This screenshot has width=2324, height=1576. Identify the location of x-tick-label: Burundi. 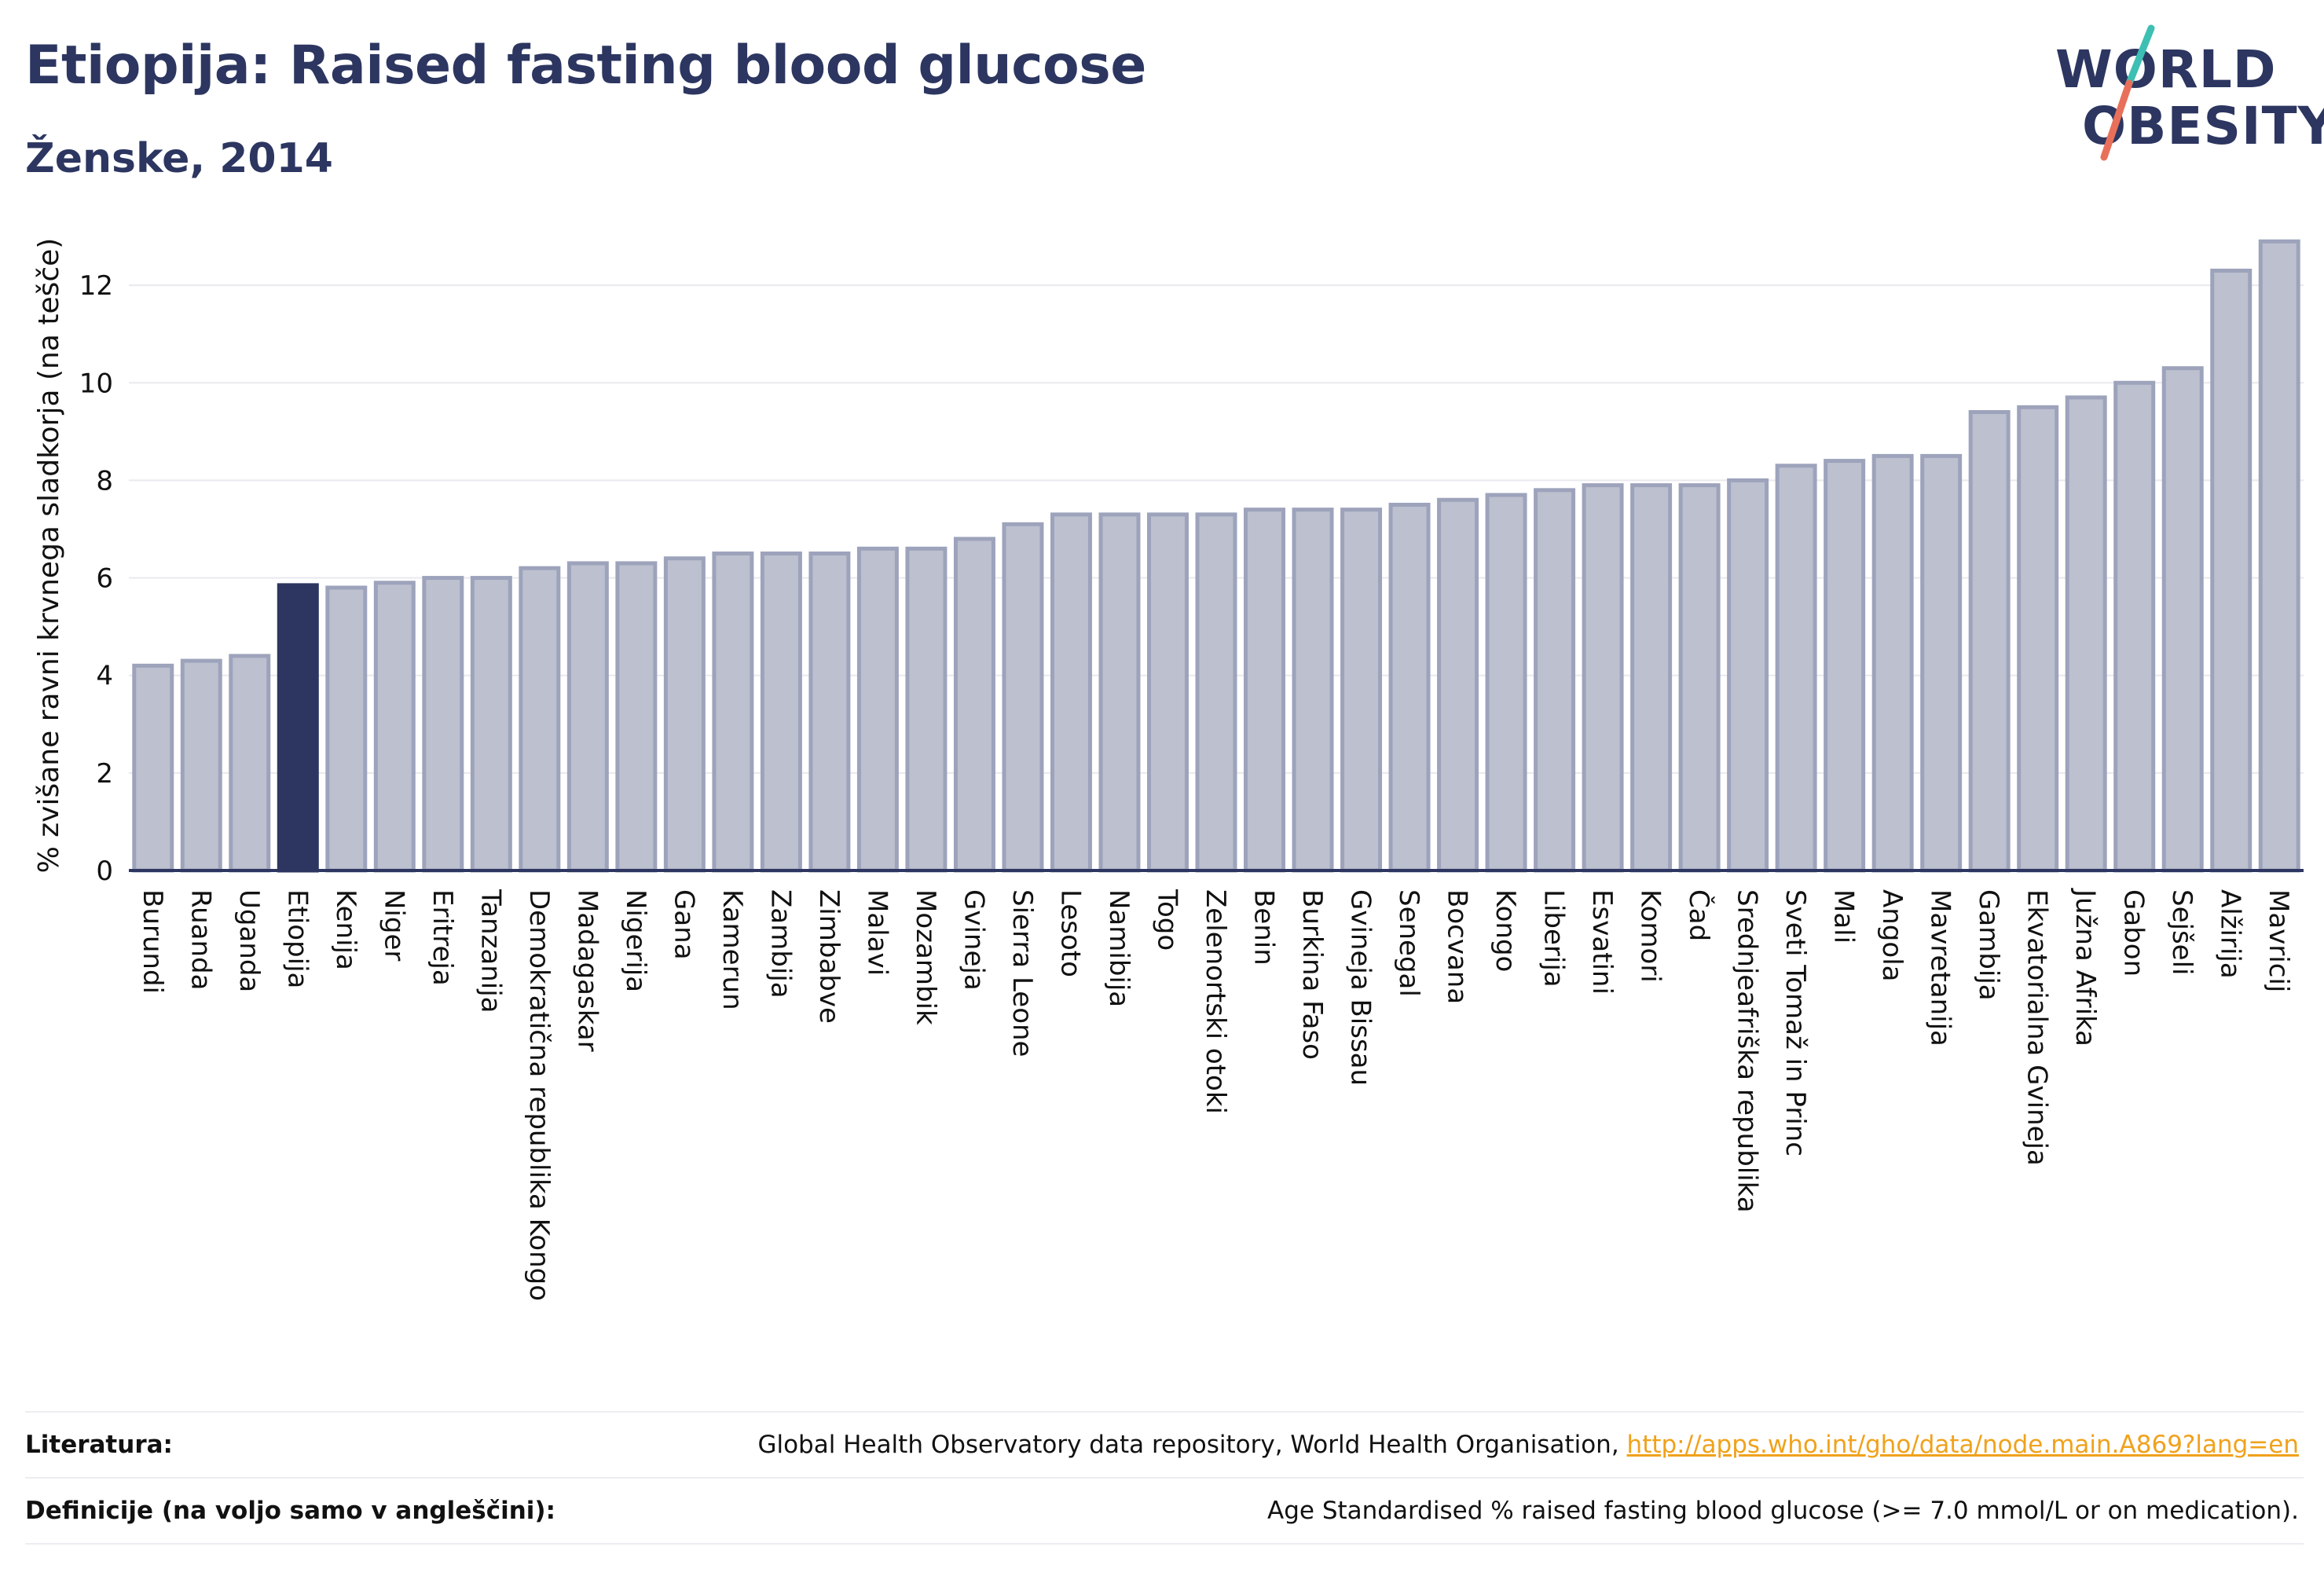
(152, 941).